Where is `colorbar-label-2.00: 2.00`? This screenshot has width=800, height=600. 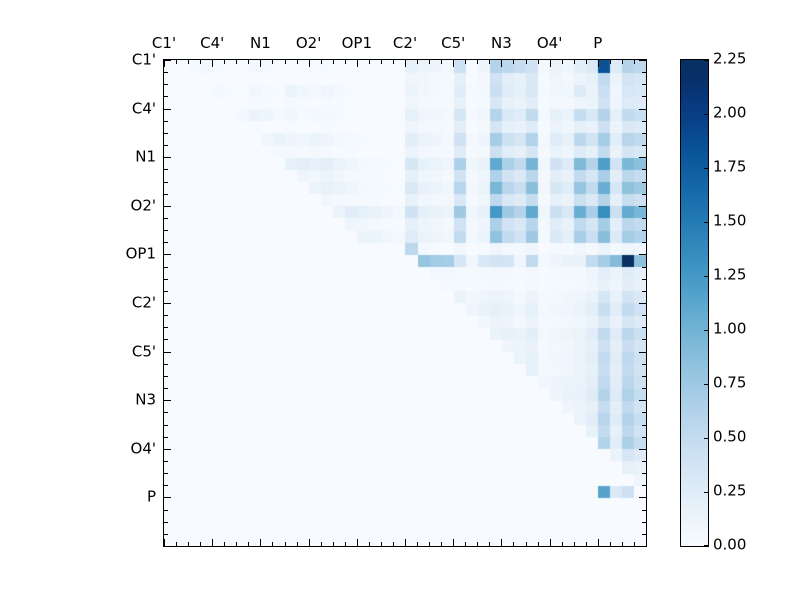 colorbar-label-2.00: 2.00 is located at coordinates (730, 112).